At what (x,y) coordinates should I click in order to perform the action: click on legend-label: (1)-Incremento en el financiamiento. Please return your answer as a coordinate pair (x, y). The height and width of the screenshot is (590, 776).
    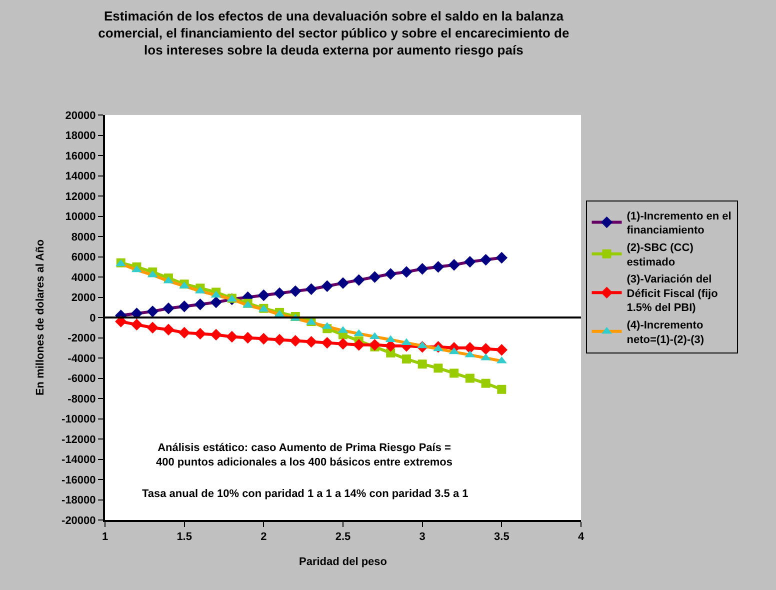
    Looking at the image, I should click on (679, 223).